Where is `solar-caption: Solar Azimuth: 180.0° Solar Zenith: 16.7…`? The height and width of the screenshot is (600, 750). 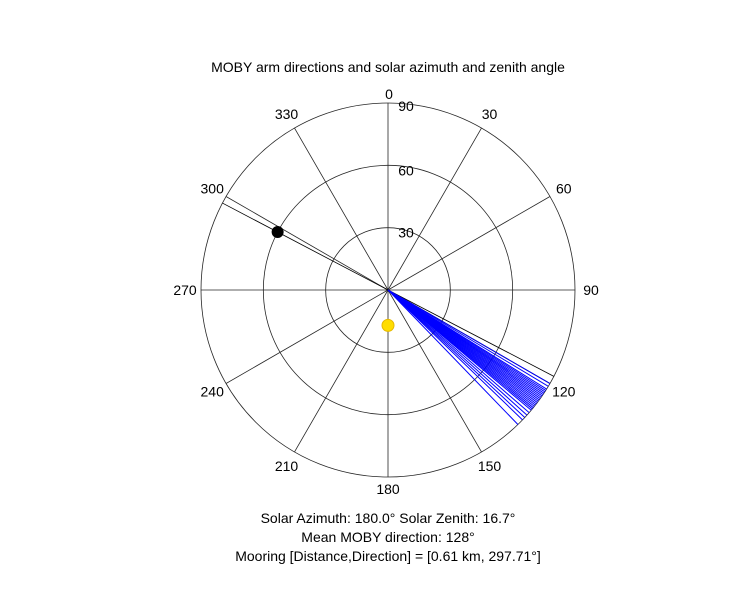 solar-caption: Solar Azimuth: 180.0° Solar Zenith: 16.7… is located at coordinates (388, 518).